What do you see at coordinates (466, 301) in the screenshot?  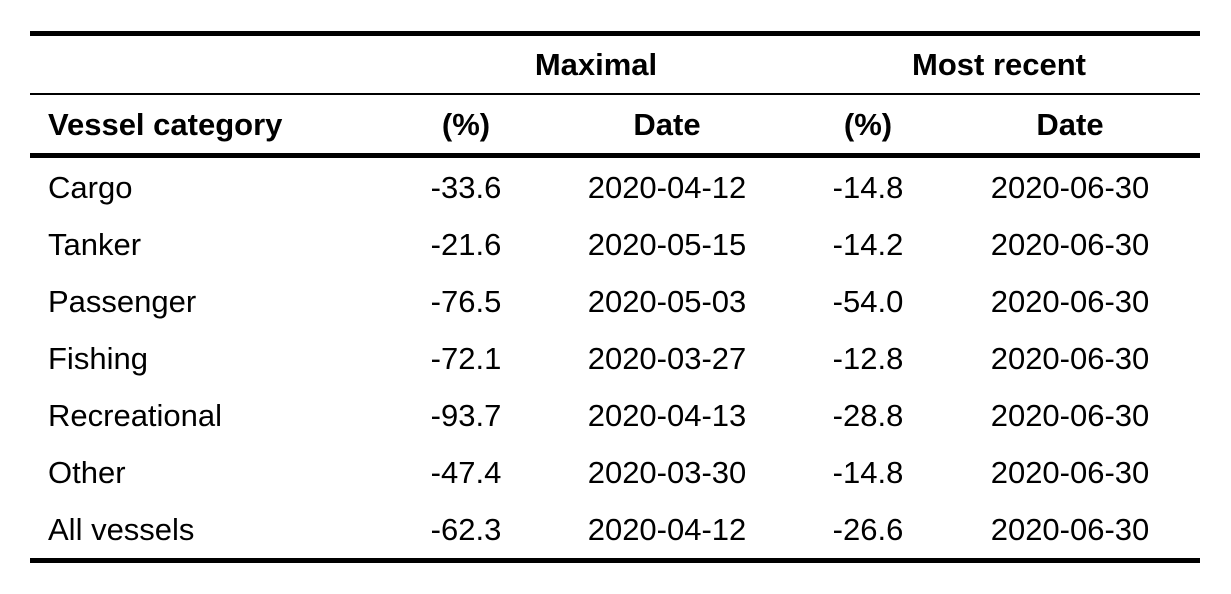 I see `cell-maximal-percent: -76.5` at bounding box center [466, 301].